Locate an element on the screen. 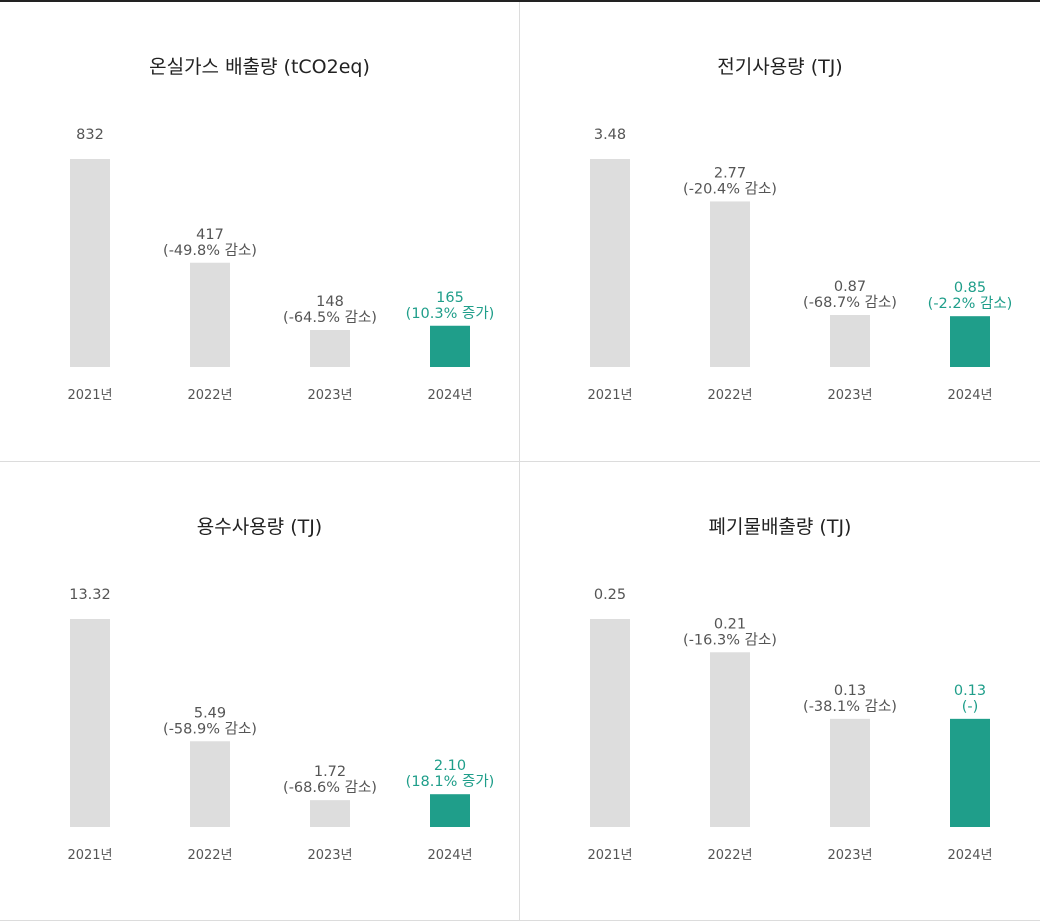 The image size is (1040, 922). value-label: 1.72 is located at coordinates (330, 772).